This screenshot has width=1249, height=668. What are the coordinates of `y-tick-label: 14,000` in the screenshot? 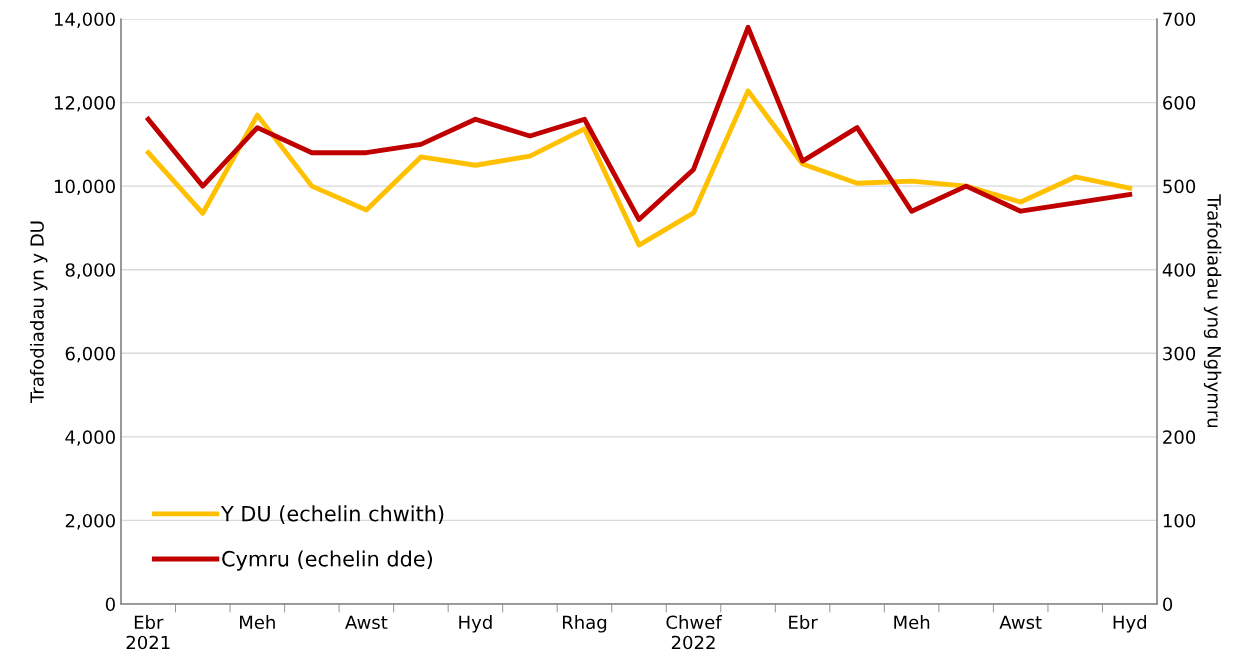 It's located at (84, 20).